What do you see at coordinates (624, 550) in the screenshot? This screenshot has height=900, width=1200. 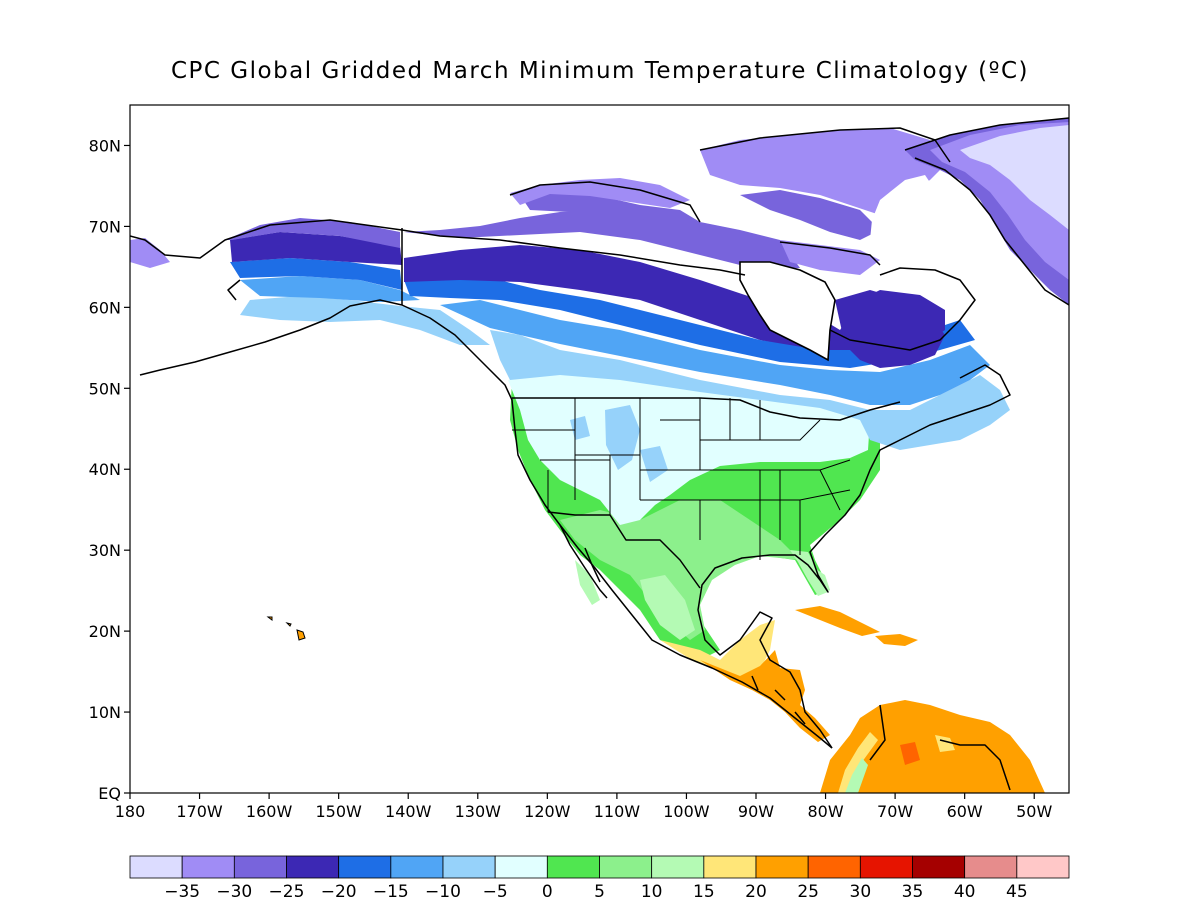 I see `border-us-mexico` at bounding box center [624, 550].